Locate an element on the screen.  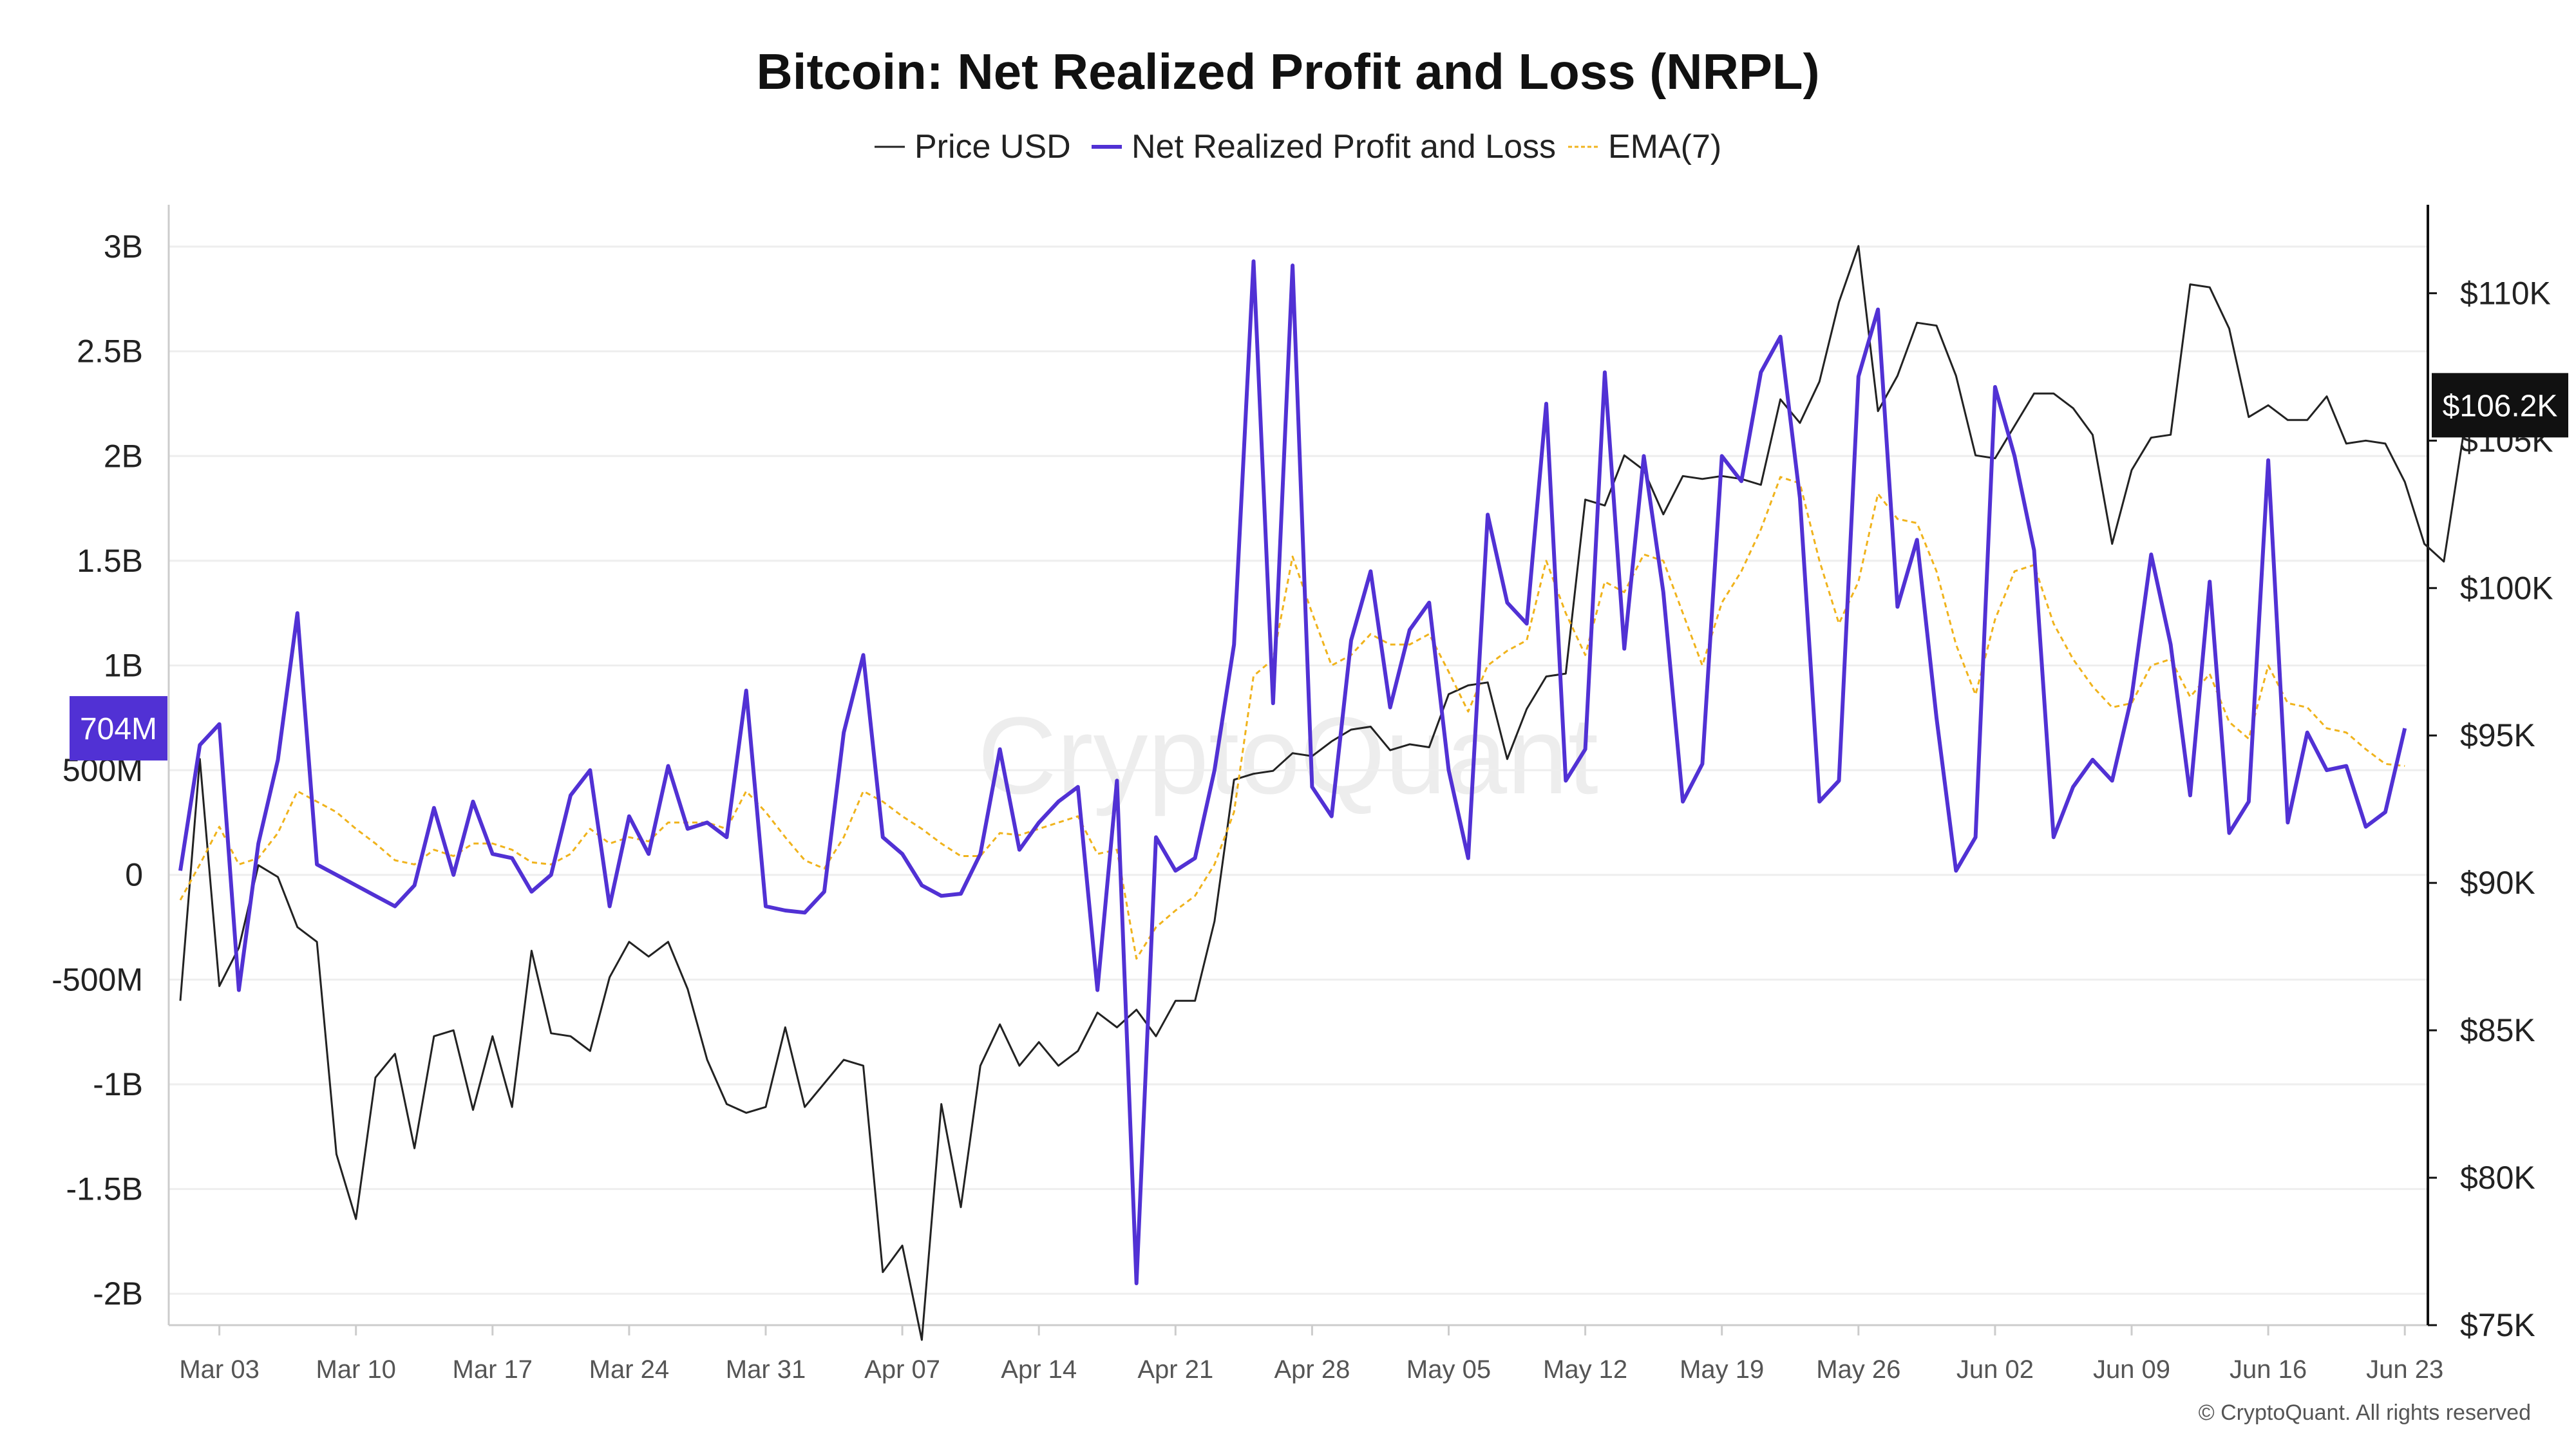
x-tick-label: Apr 28 is located at coordinates (1312, 1369).